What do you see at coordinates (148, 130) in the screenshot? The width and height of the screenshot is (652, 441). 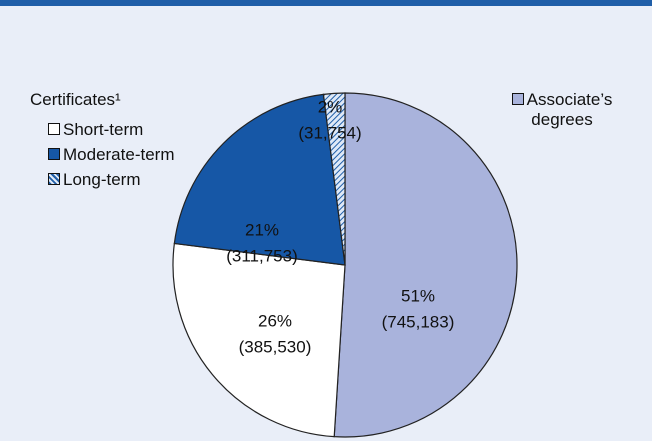 I see `legend-item: Short-term` at bounding box center [148, 130].